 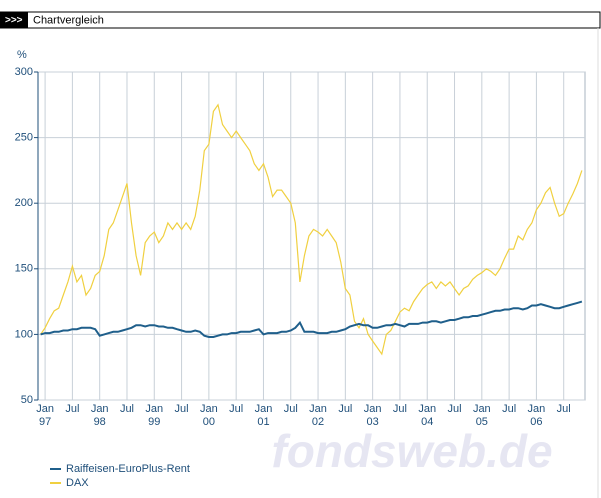 I want to click on x-tick-year: 02, so click(x=318, y=422).